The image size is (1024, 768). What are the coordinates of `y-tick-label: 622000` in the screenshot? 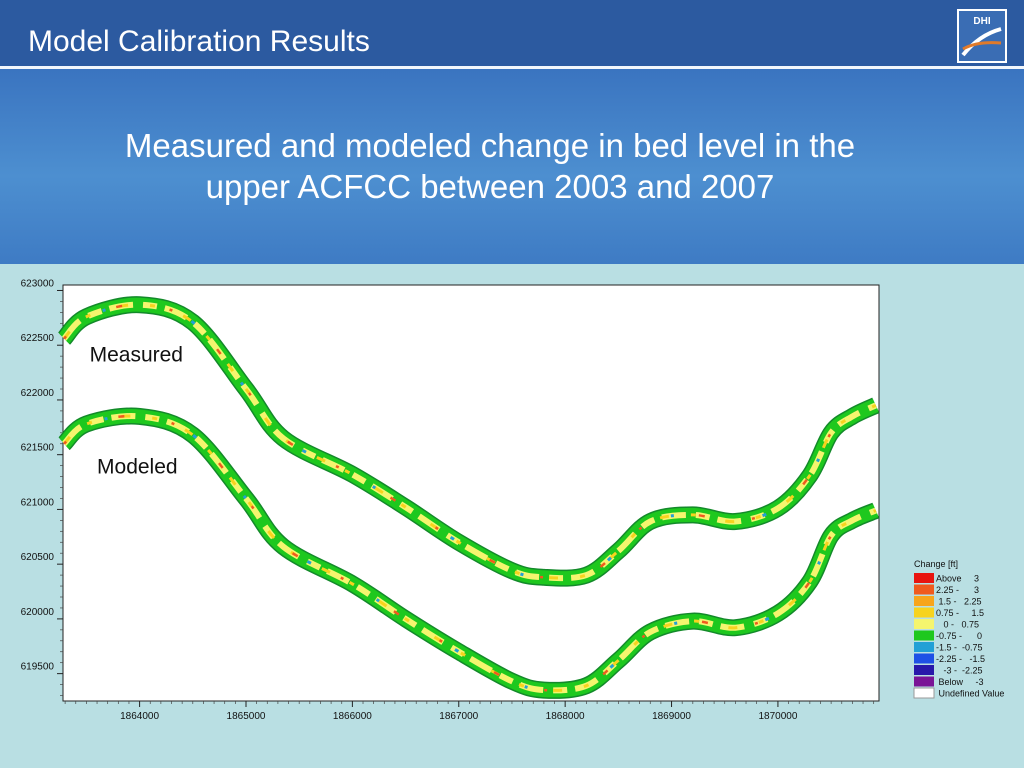 It's located at (38, 393).